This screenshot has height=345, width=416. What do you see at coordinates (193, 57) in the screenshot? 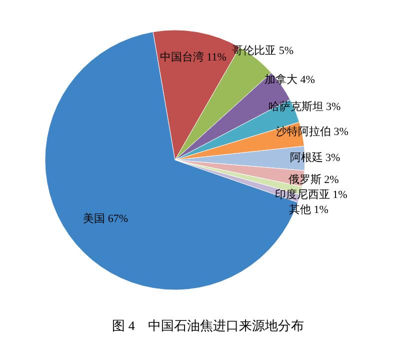
I see `slice-label: 中国台湾 11%` at bounding box center [193, 57].